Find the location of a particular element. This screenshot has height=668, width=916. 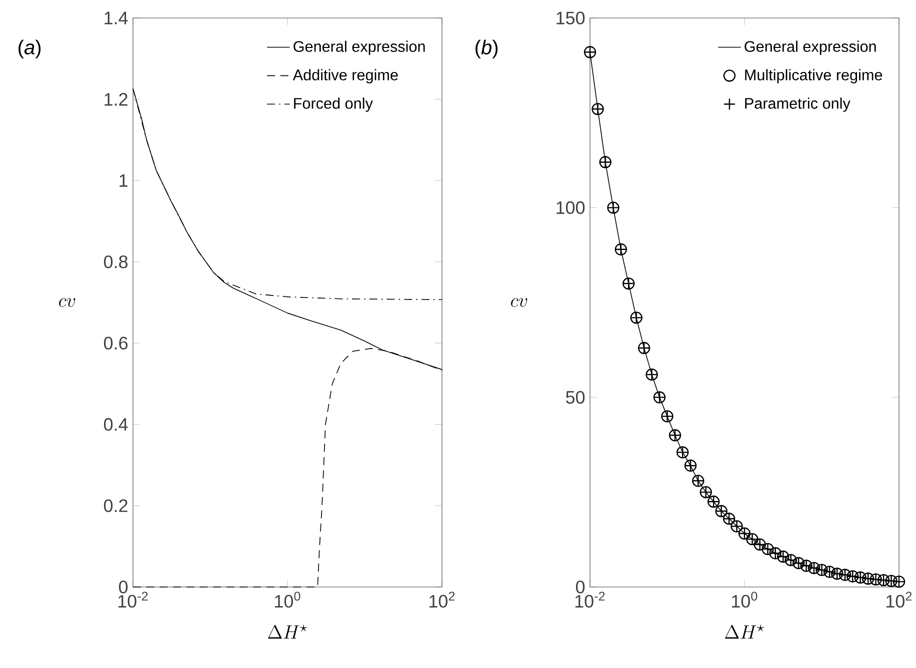

y-tick-label: 150 is located at coordinates (570, 18).